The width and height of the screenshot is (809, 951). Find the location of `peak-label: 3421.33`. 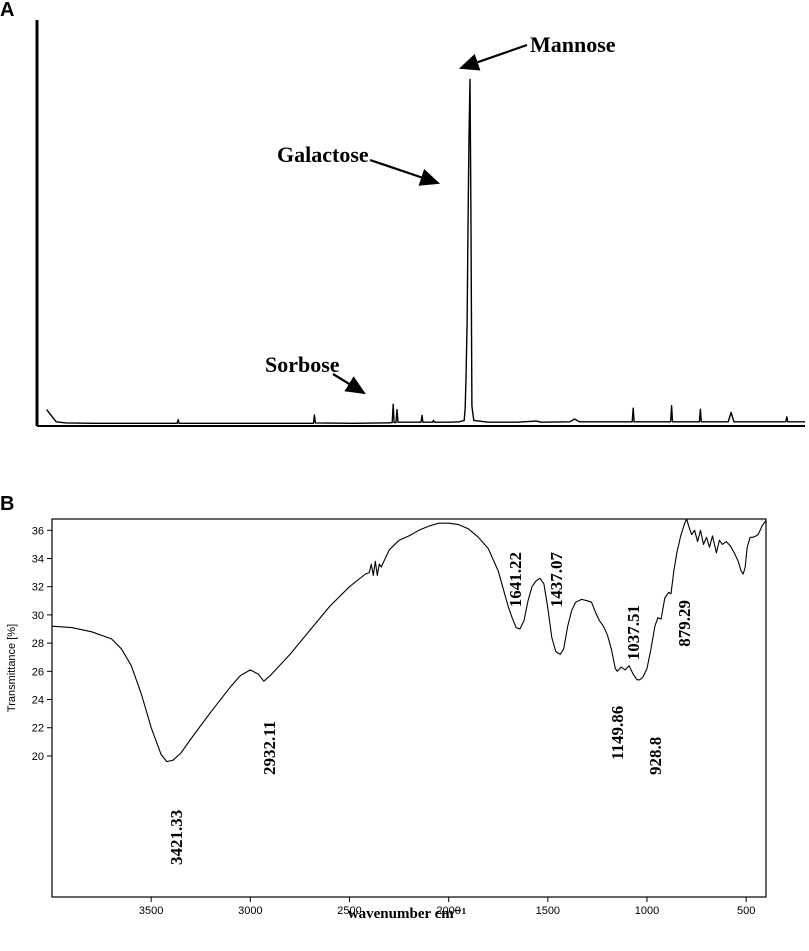

peak-label: 3421.33 is located at coordinates (176, 837).